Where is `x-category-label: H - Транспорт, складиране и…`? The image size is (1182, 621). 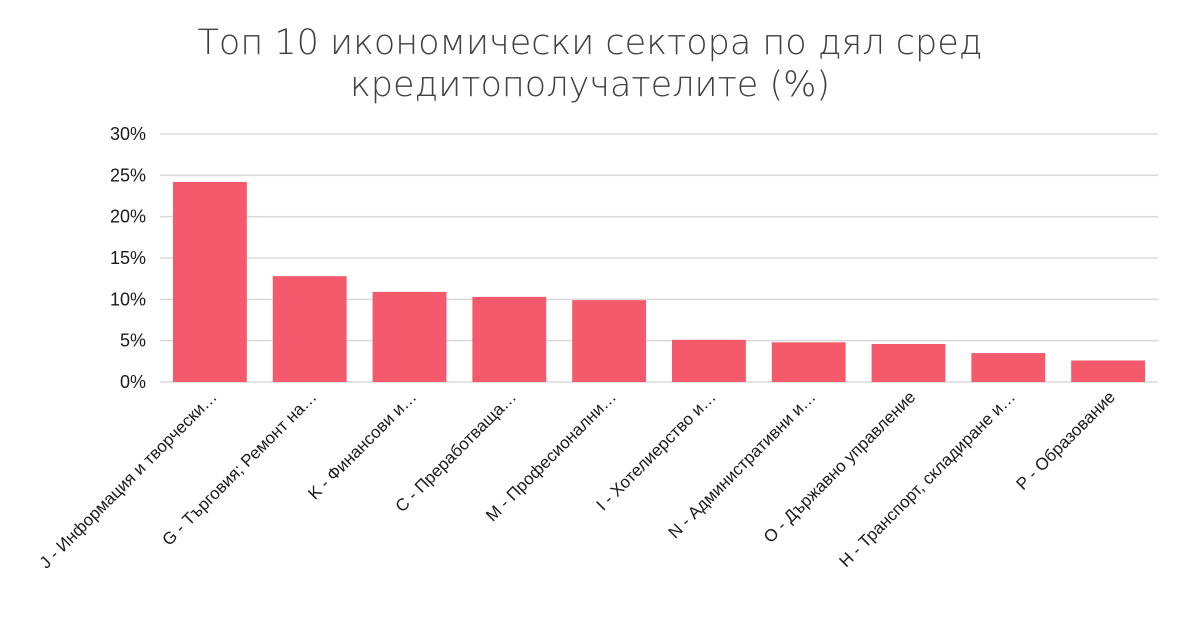
x-category-label: H - Транспорт, складиране и… is located at coordinates (928, 479).